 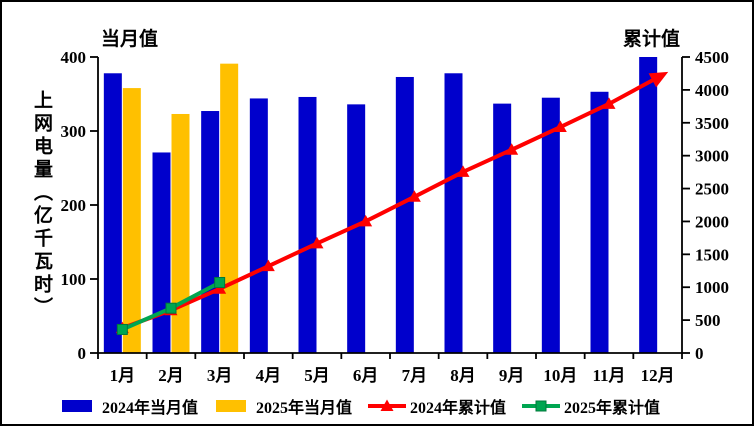 What do you see at coordinates (304, 408) in the screenshot?
I see `legend-label: 2025年当月值` at bounding box center [304, 408].